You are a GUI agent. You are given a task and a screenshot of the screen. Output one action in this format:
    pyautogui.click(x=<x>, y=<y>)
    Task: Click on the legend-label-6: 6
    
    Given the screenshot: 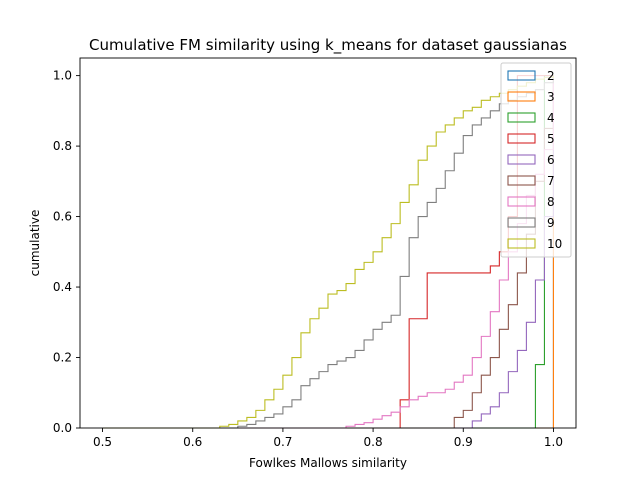 What is the action you would take?
    pyautogui.click(x=551, y=160)
    